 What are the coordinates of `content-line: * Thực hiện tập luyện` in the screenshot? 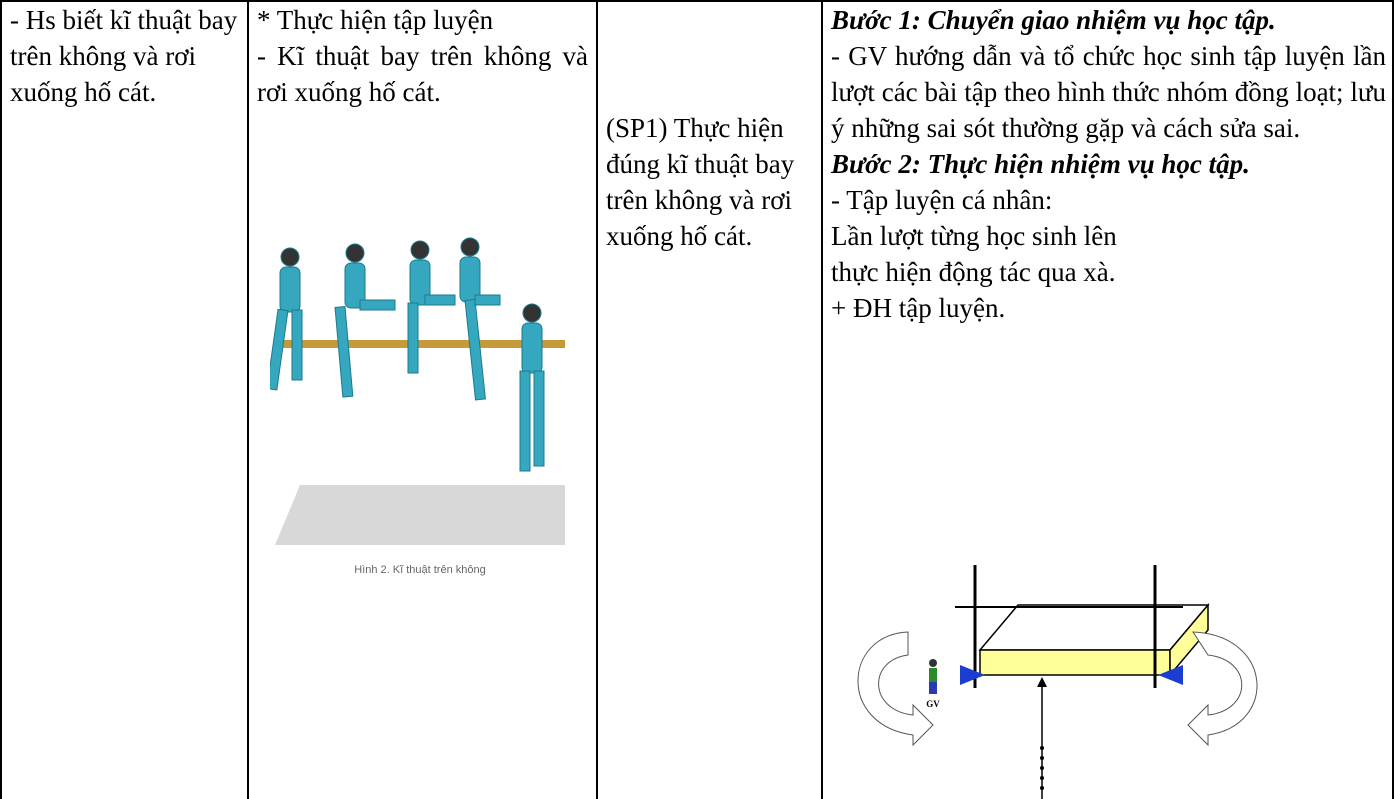 It's located at (375, 20).